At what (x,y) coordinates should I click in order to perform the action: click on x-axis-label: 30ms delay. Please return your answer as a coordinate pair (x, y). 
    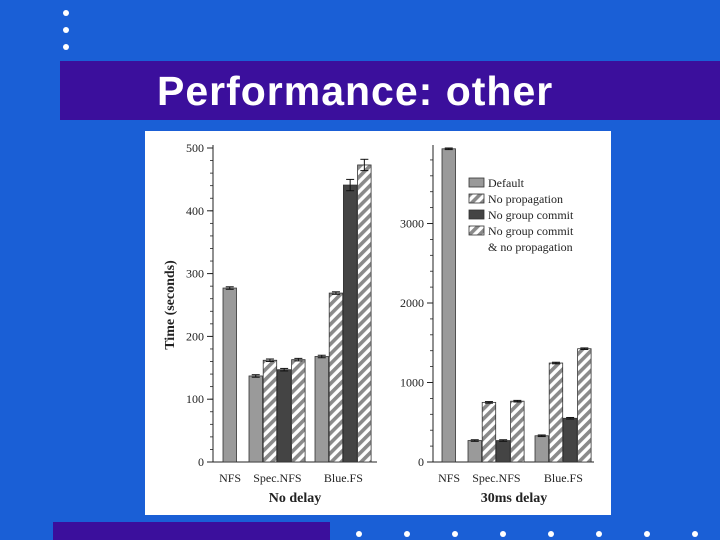
    Looking at the image, I should click on (514, 498).